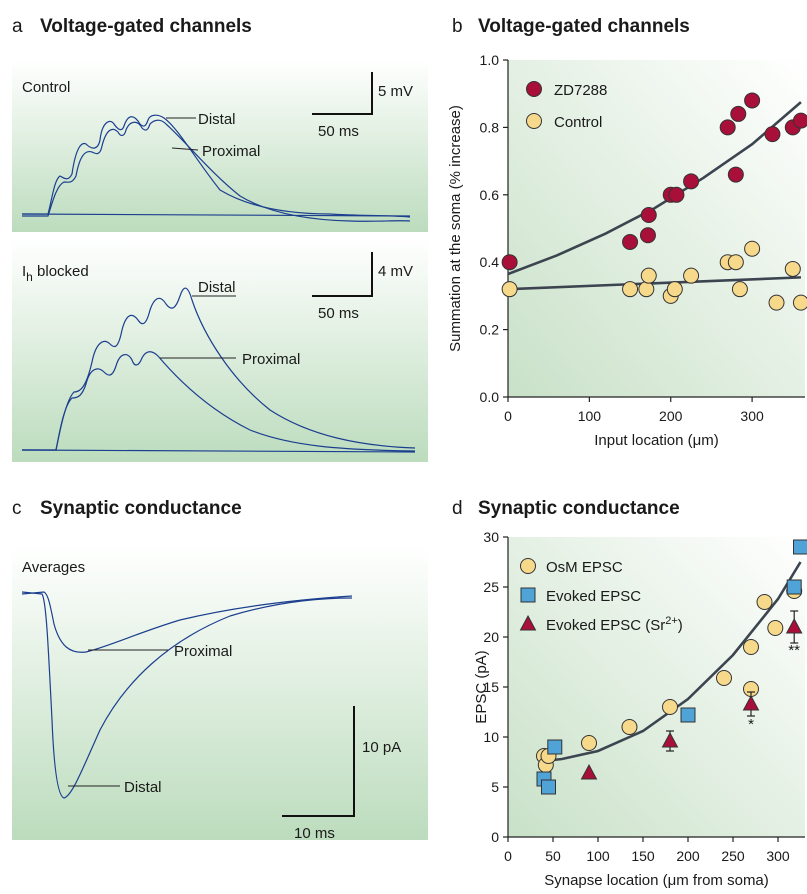 The width and height of the screenshot is (807, 894). Describe the element at coordinates (342, 93) in the screenshot. I see `top-scale-bar` at that location.